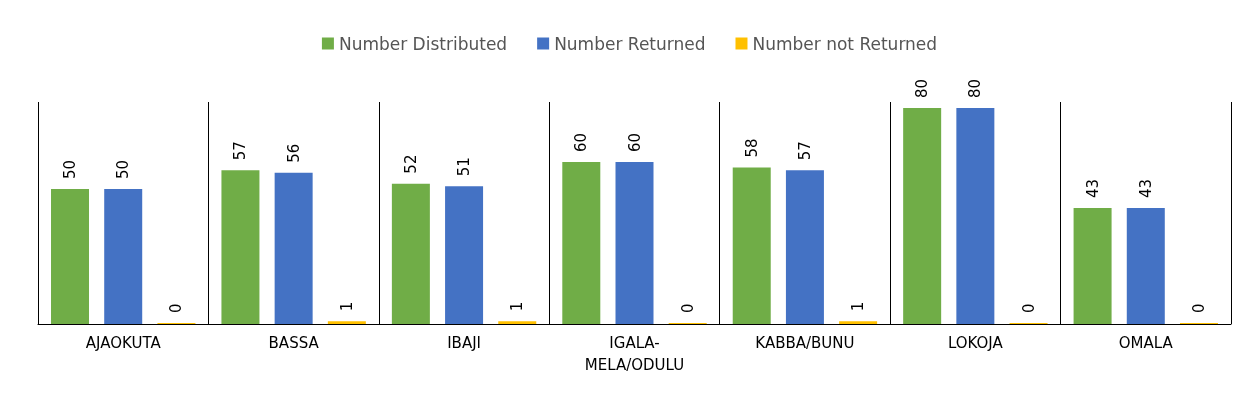 Image resolution: width=1259 pixels, height=400 pixels. I want to click on x-tick-label: BASSA, so click(294, 343).